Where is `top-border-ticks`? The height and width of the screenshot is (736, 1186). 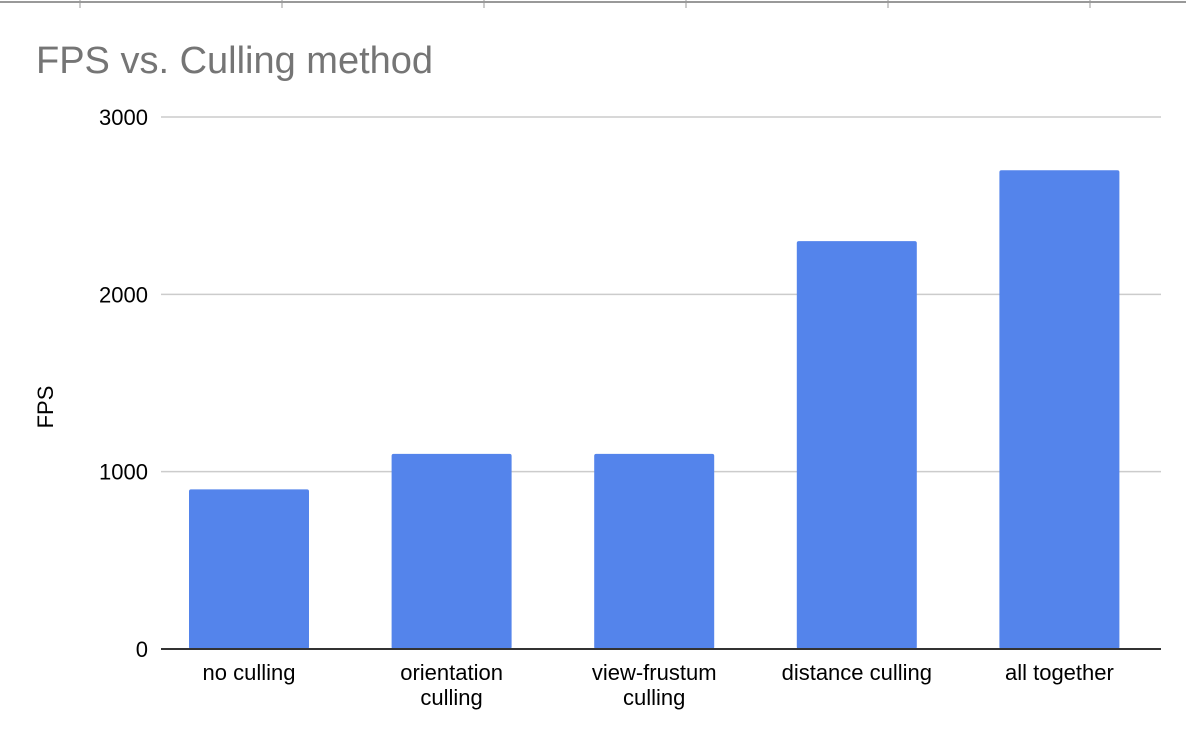
top-border-ticks is located at coordinates (585, 4).